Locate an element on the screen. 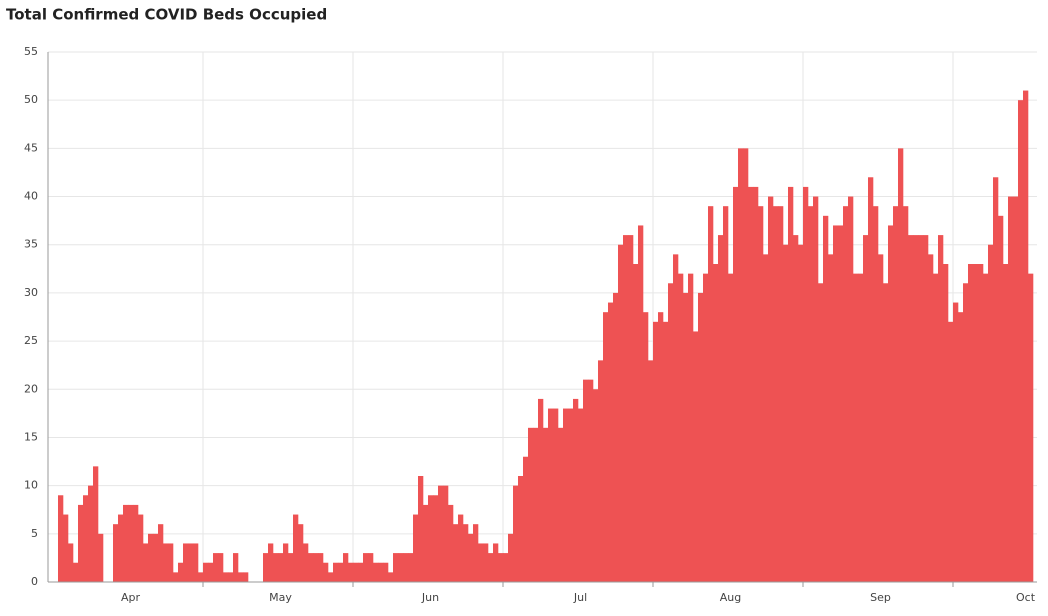  chart-title: Total Confirmed COVID Beds Occupied is located at coordinates (166, 15).